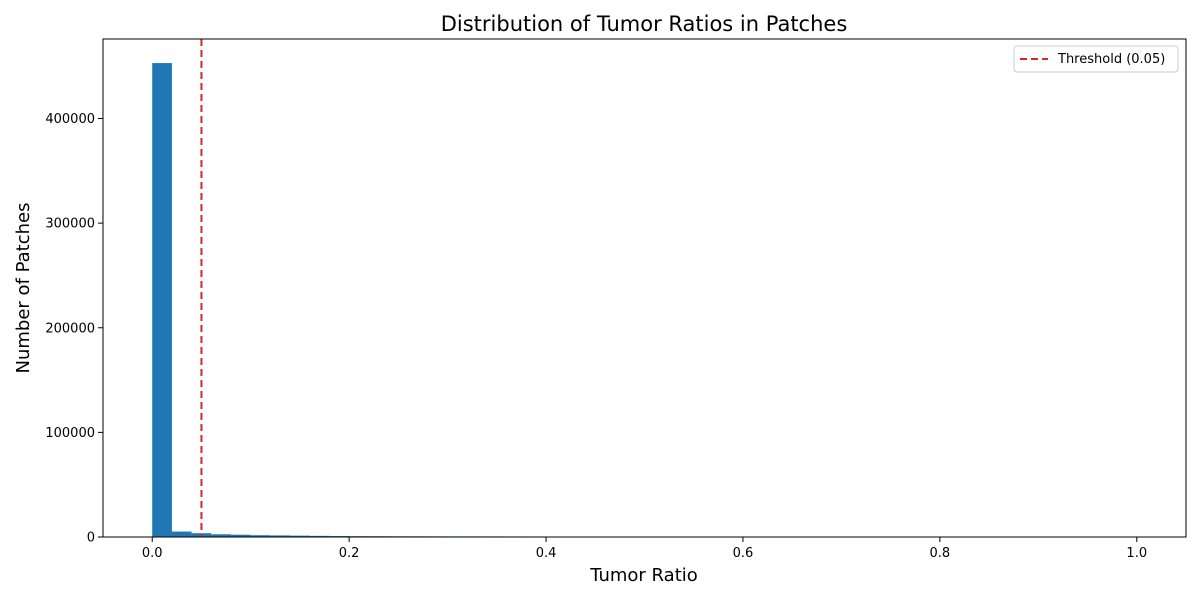  I want to click on y-tick-label: 200000, so click(70, 328).